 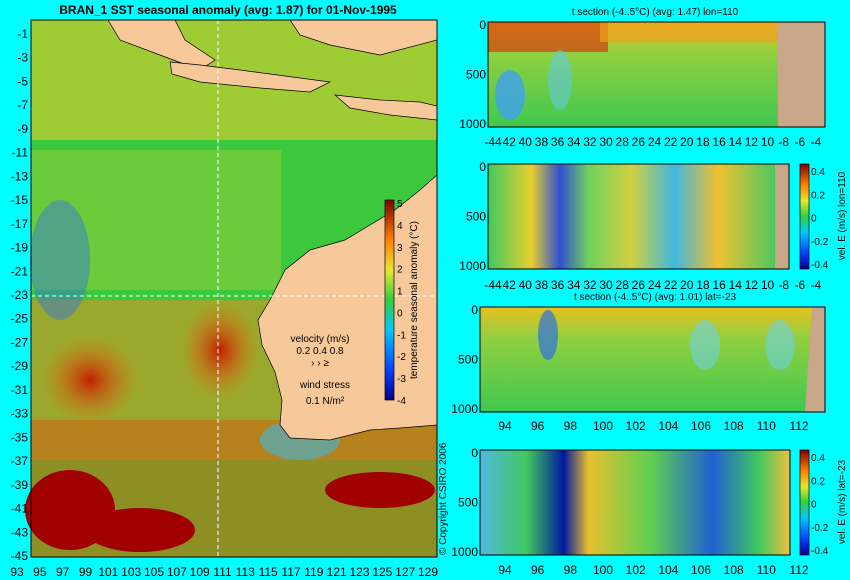 I want to click on p1-x-label: 24, so click(x=655, y=142).